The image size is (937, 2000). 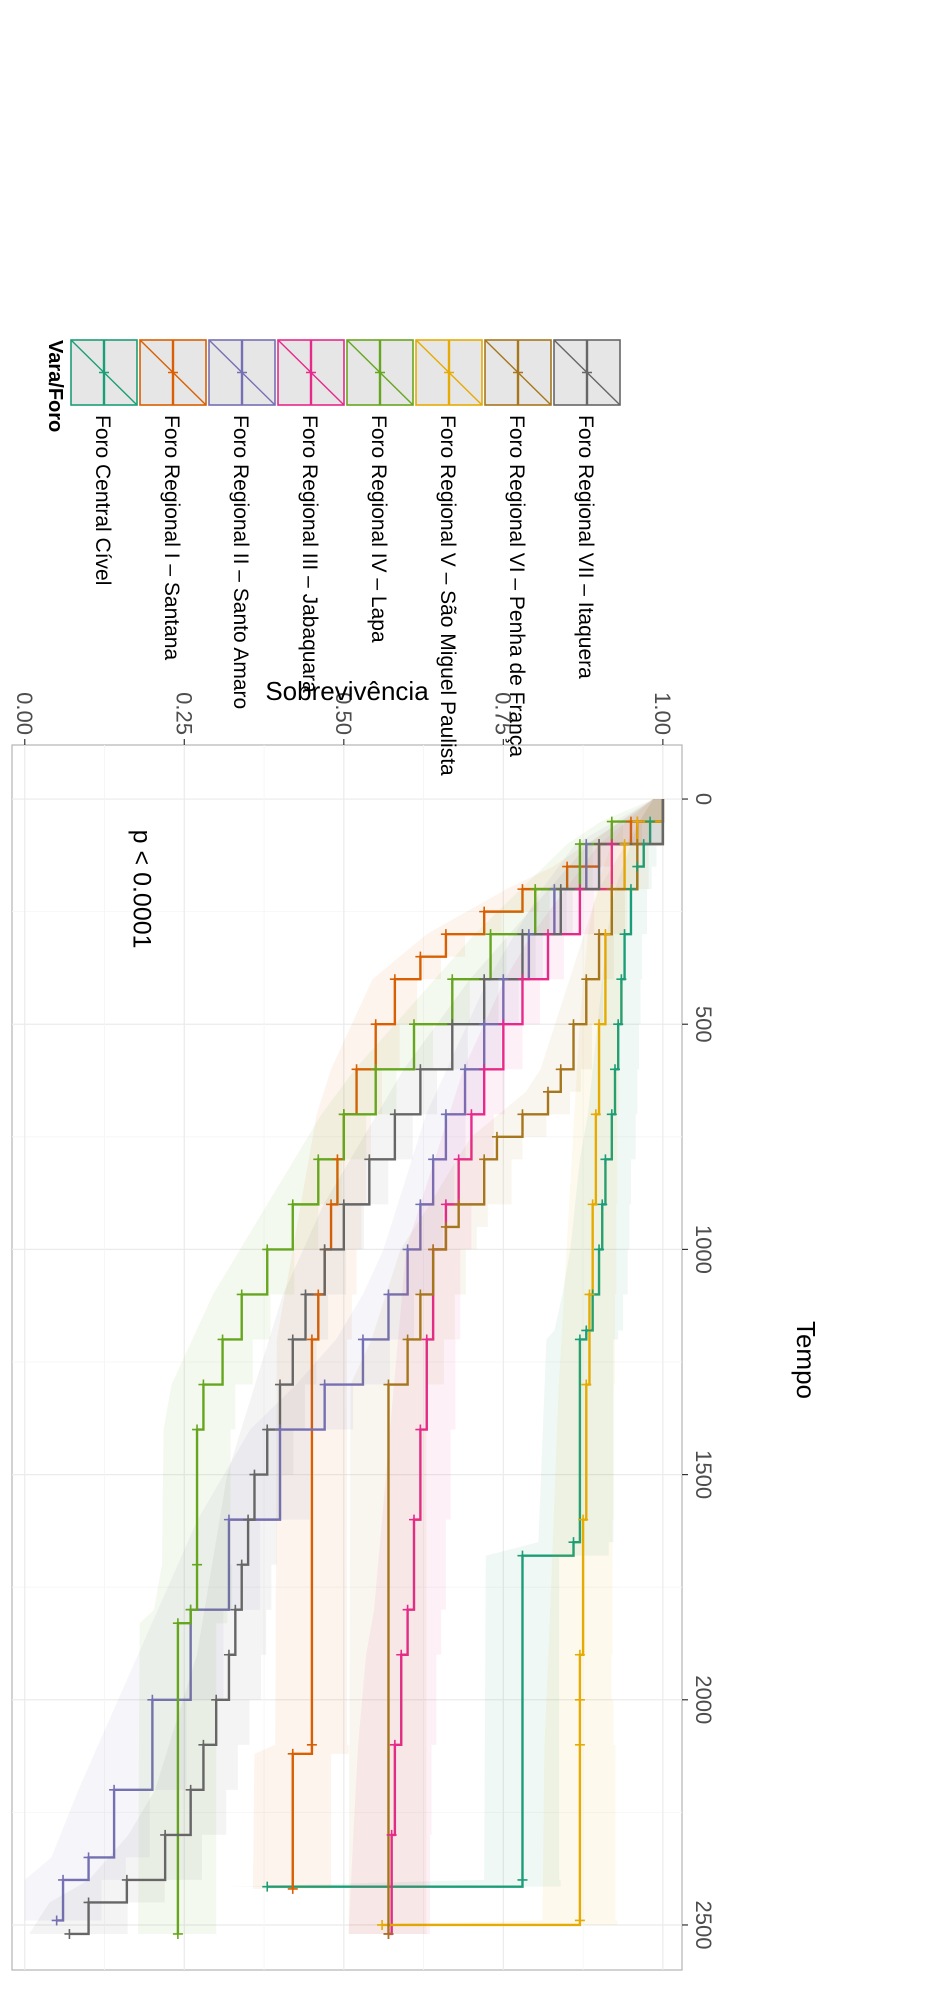 What do you see at coordinates (518, 548) in the screenshot?
I see `legend-key: Foro Regional VI – Penha de França` at bounding box center [518, 548].